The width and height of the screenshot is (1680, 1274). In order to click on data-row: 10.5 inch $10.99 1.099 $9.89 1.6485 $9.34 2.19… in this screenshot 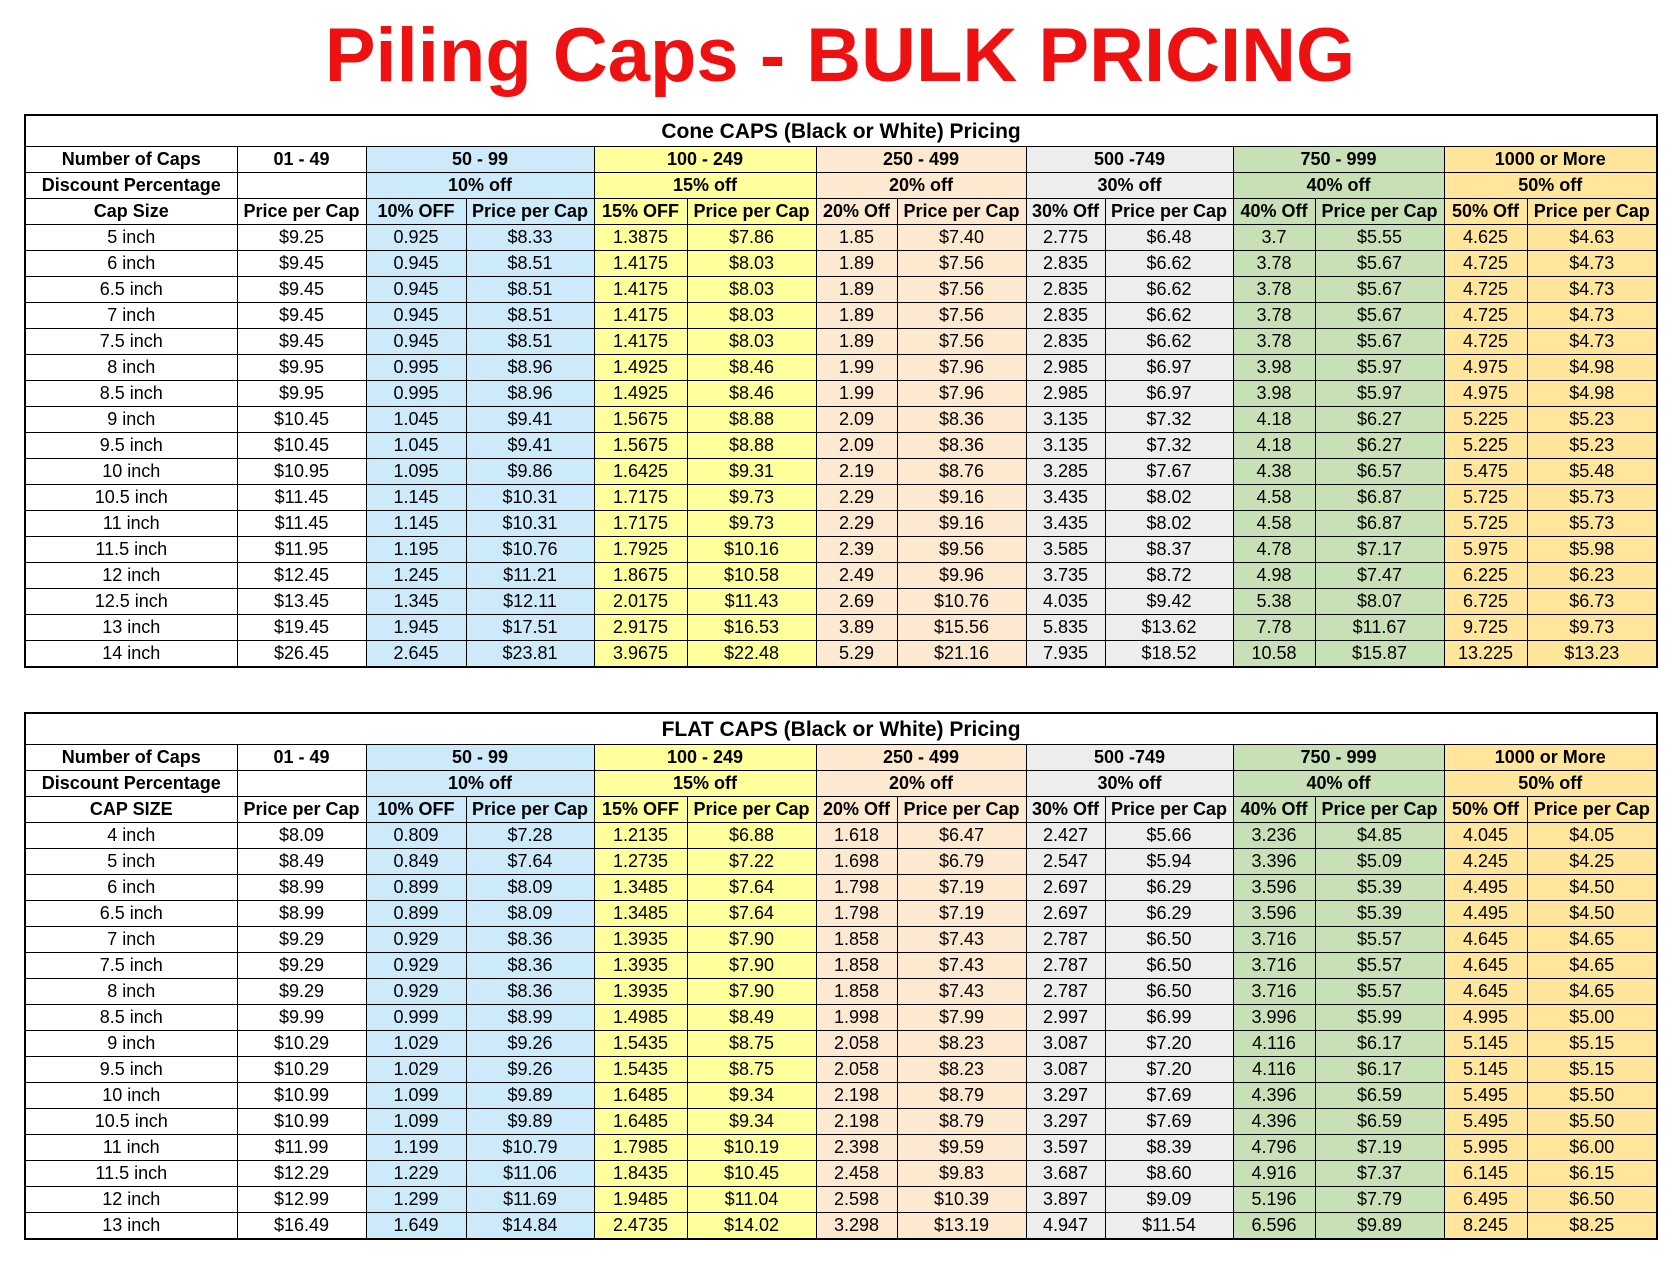, I will do `click(841, 1121)`.